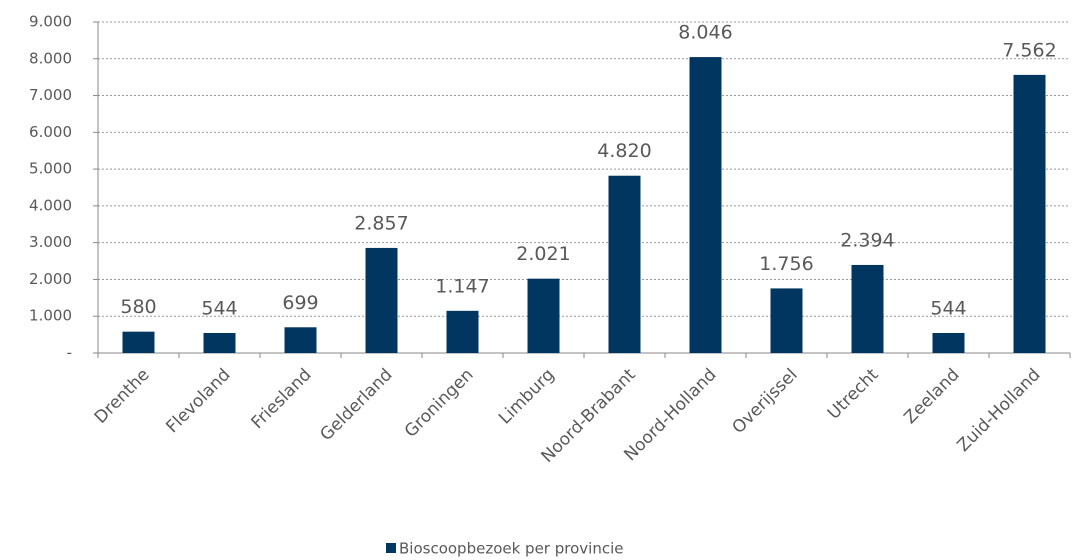  What do you see at coordinates (765, 401) in the screenshot?
I see `x-tick-label: Overijssel` at bounding box center [765, 401].